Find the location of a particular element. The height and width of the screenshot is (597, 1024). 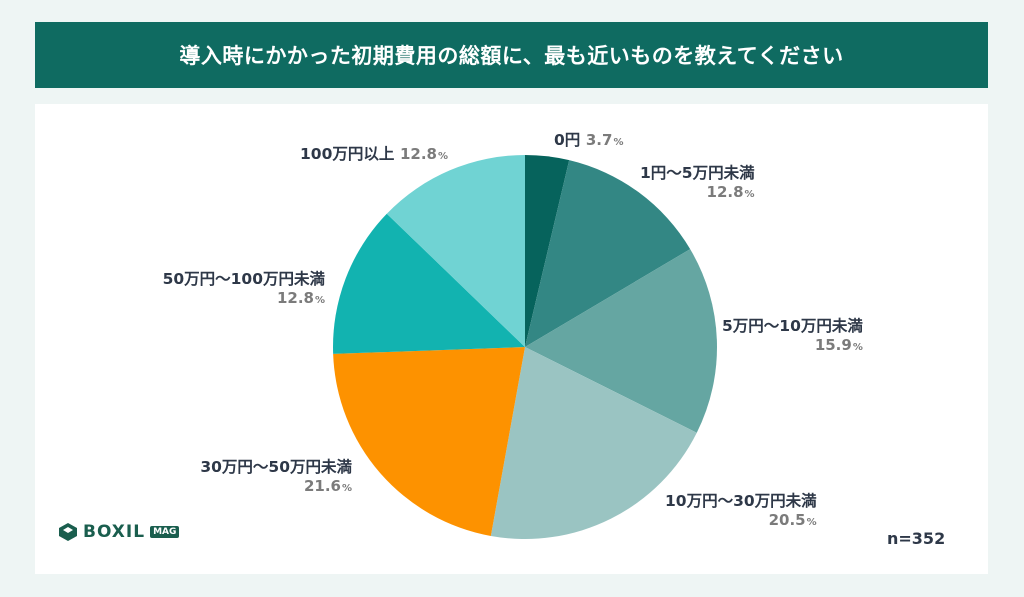

slice-label-5: 50万円〜100万円未満 12.8% is located at coordinates (244, 289).